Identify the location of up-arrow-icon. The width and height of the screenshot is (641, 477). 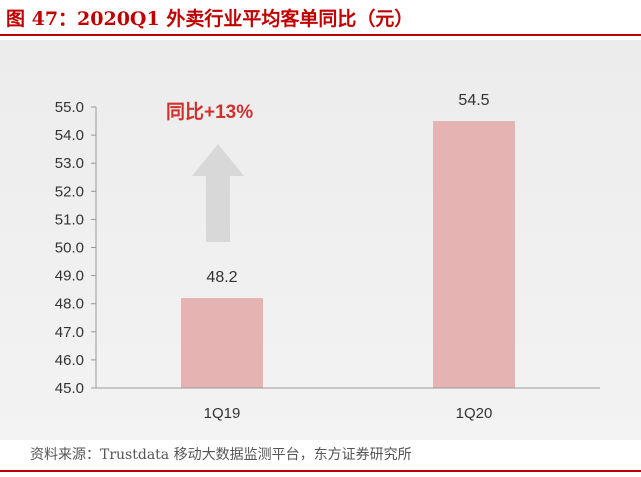
(218, 193).